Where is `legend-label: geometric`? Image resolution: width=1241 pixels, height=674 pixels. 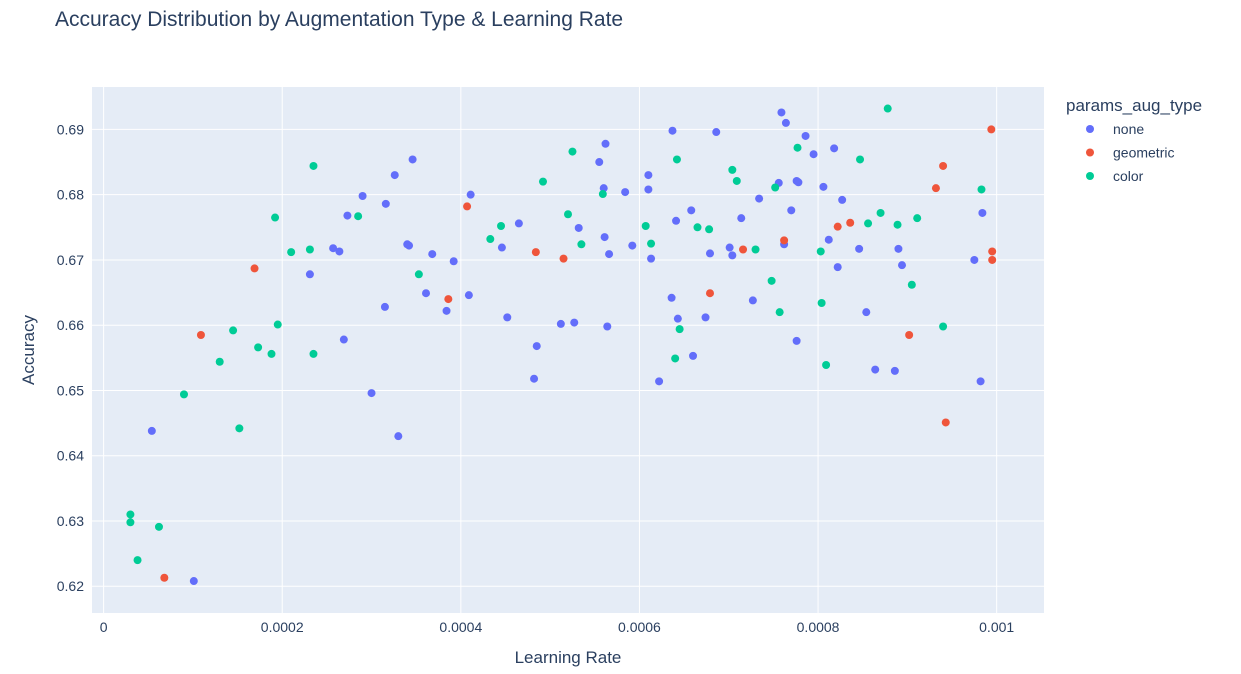
legend-label: geometric is located at coordinates (1143, 153).